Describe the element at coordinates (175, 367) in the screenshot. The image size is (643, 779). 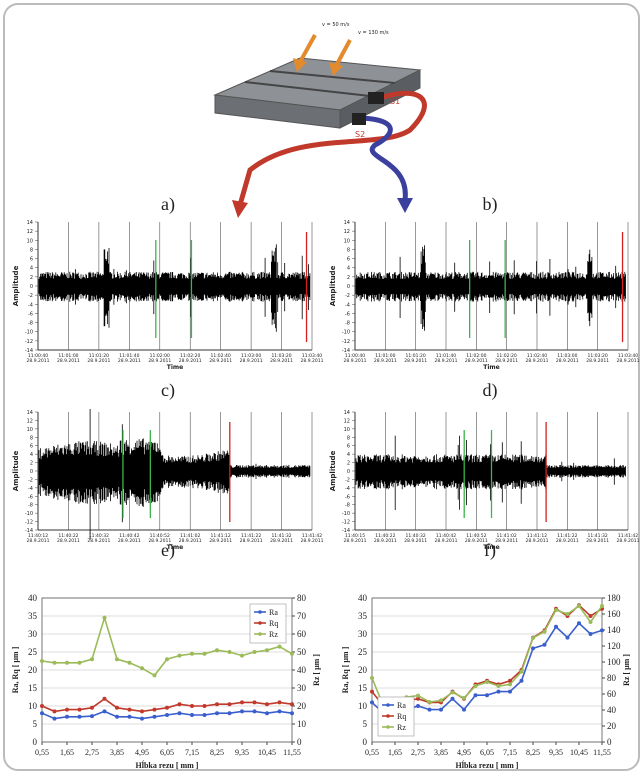
I see `x-axis-title: Time` at that location.